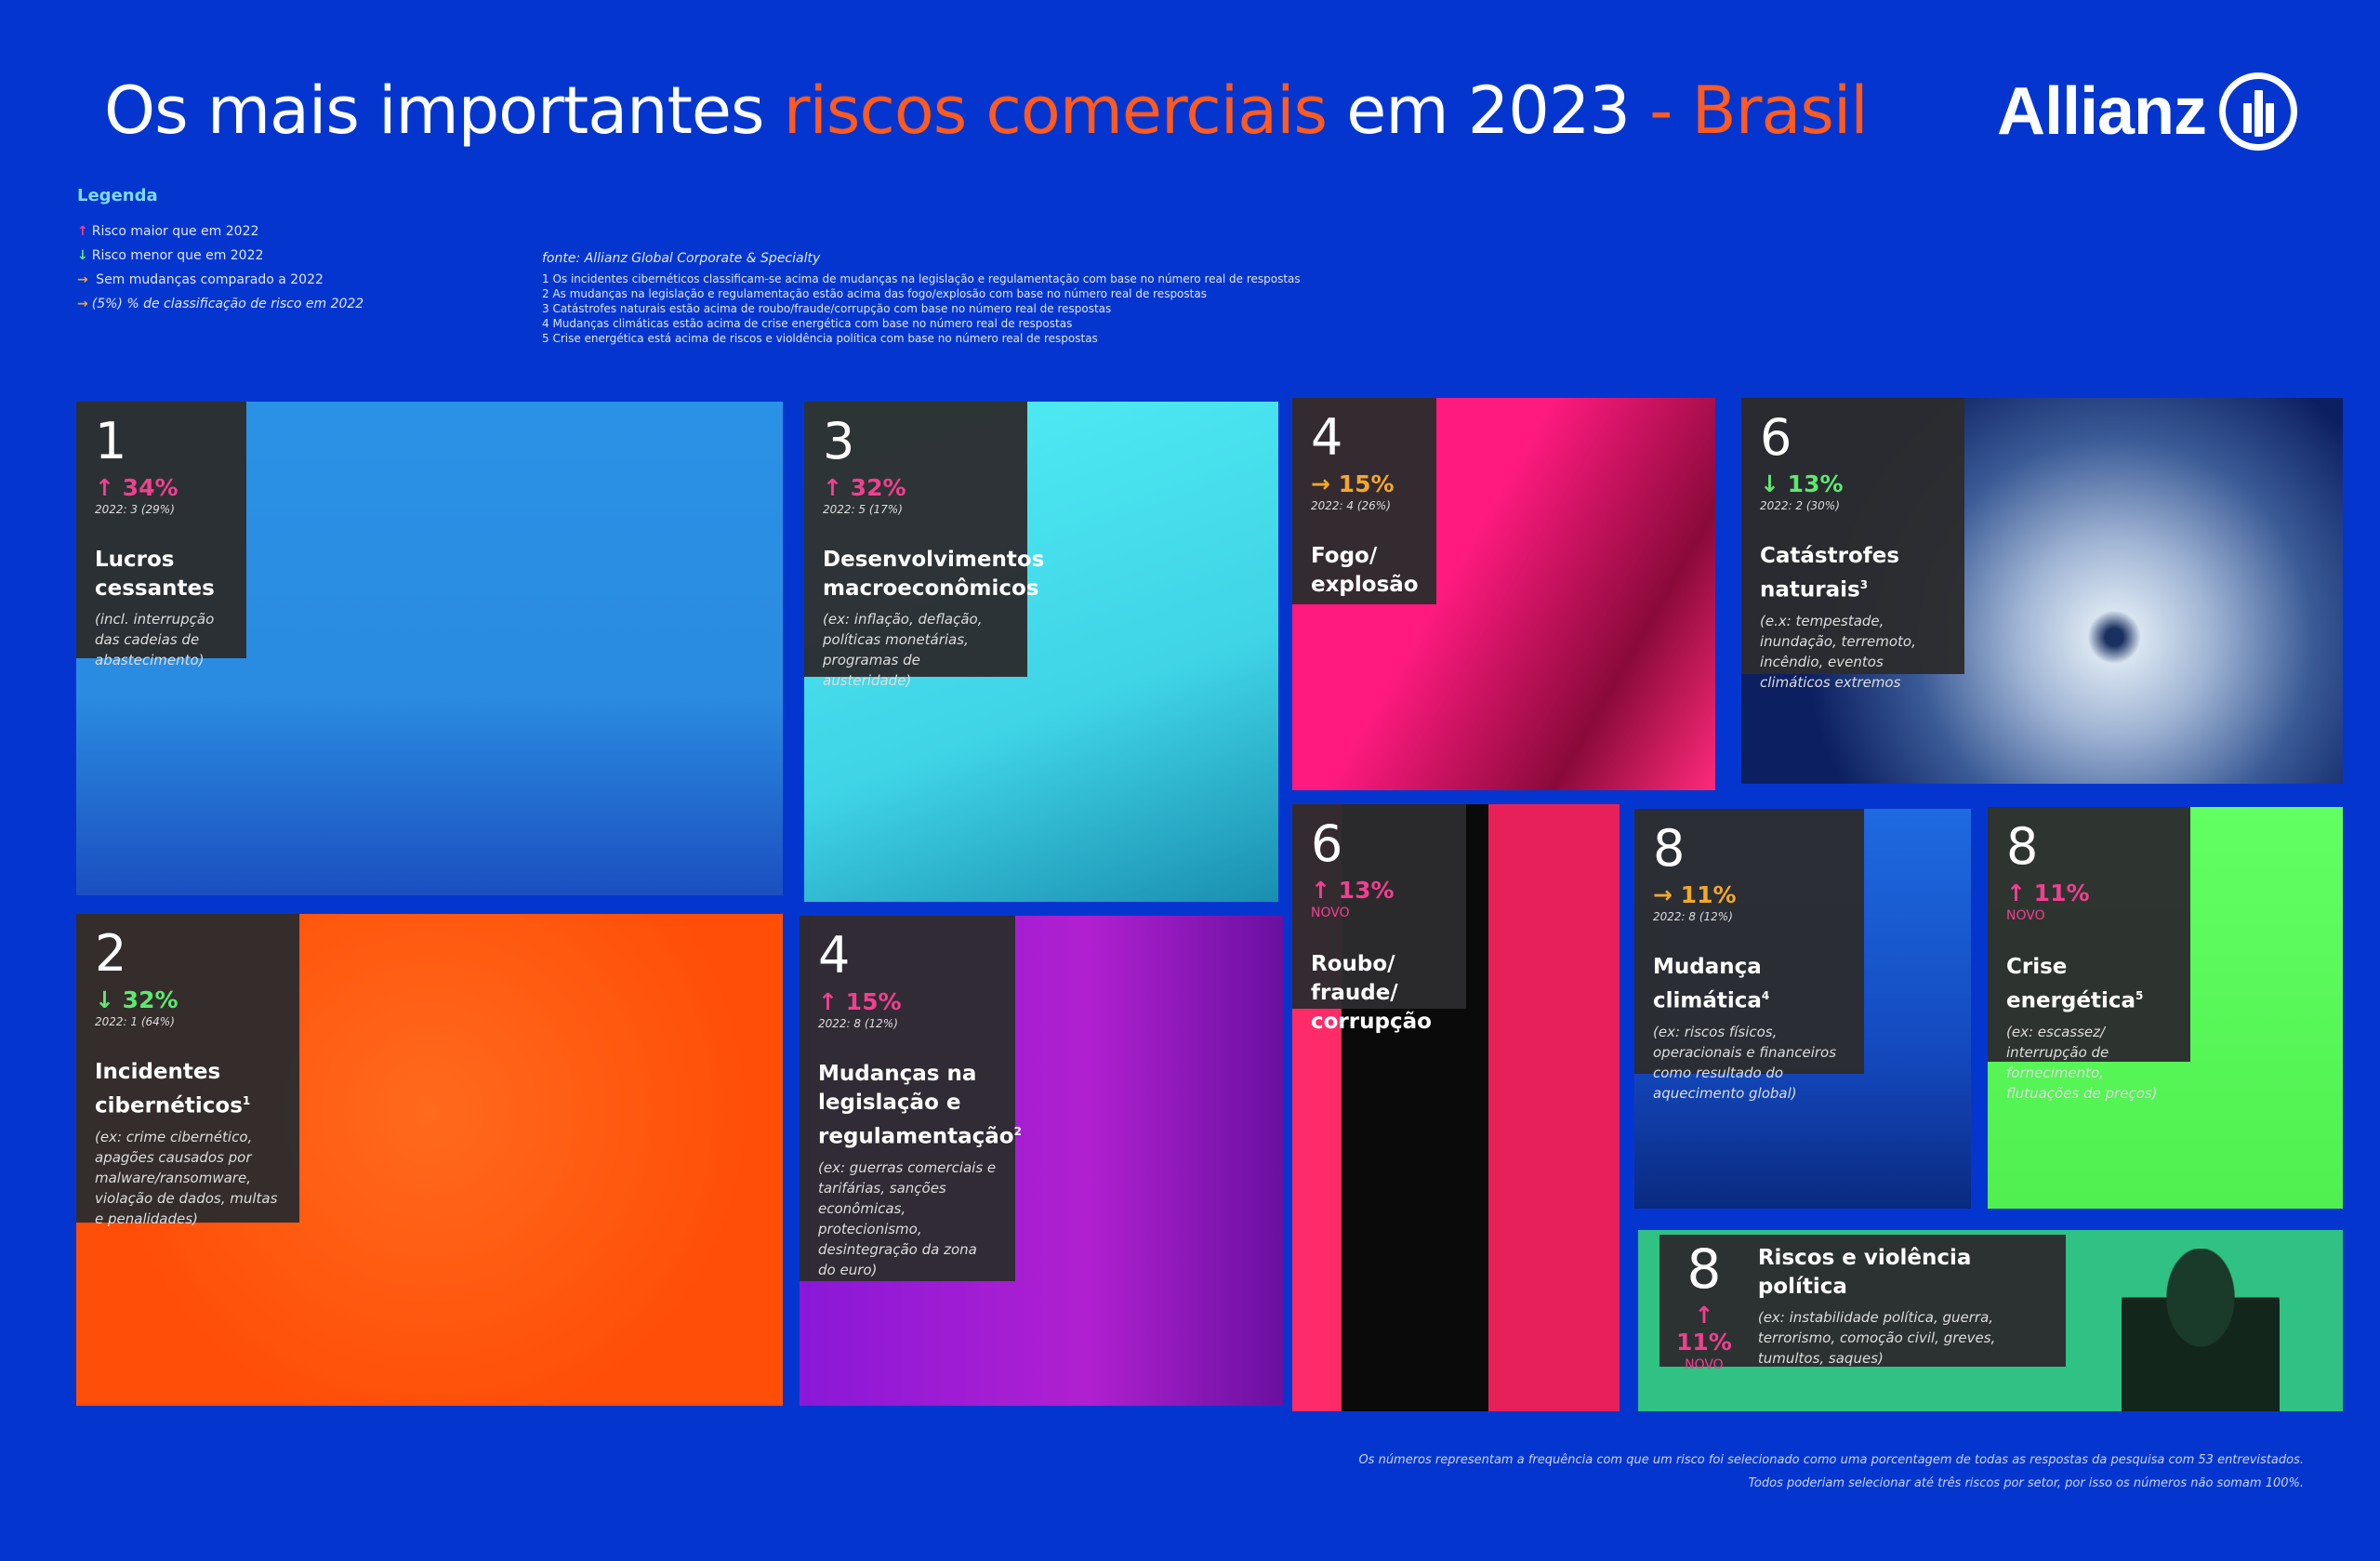 This screenshot has height=1561, width=2380. I want to click on previous-year-rank: 2022: 4 (26%), so click(1351, 505).